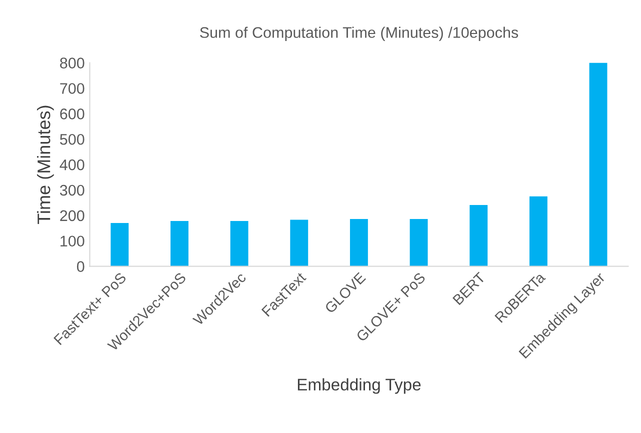 This screenshot has width=641, height=433. Describe the element at coordinates (72, 88) in the screenshot. I see `y-tick-label: 700` at that location.